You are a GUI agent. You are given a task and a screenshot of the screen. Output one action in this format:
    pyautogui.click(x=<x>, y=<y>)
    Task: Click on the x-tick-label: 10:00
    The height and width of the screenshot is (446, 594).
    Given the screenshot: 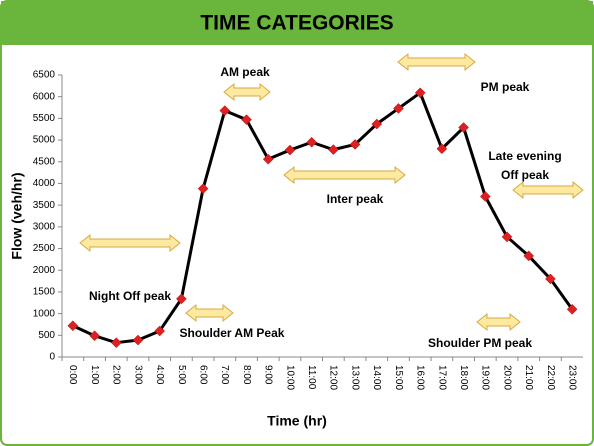 What is the action you would take?
    pyautogui.click(x=289, y=377)
    